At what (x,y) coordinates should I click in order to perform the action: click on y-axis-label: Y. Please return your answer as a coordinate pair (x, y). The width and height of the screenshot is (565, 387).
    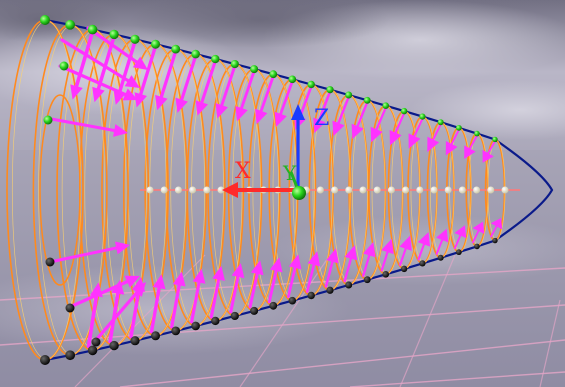
    Looking at the image, I should click on (289, 173).